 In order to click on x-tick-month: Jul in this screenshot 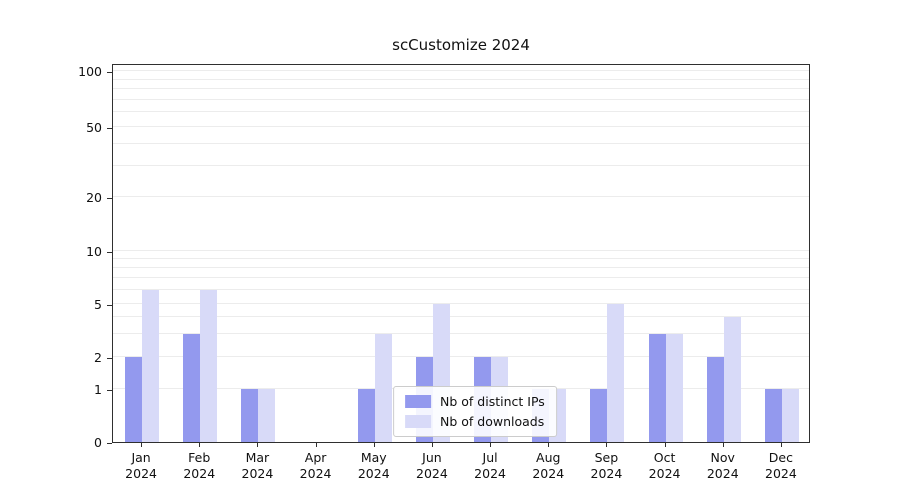, I will do `click(490, 457)`.